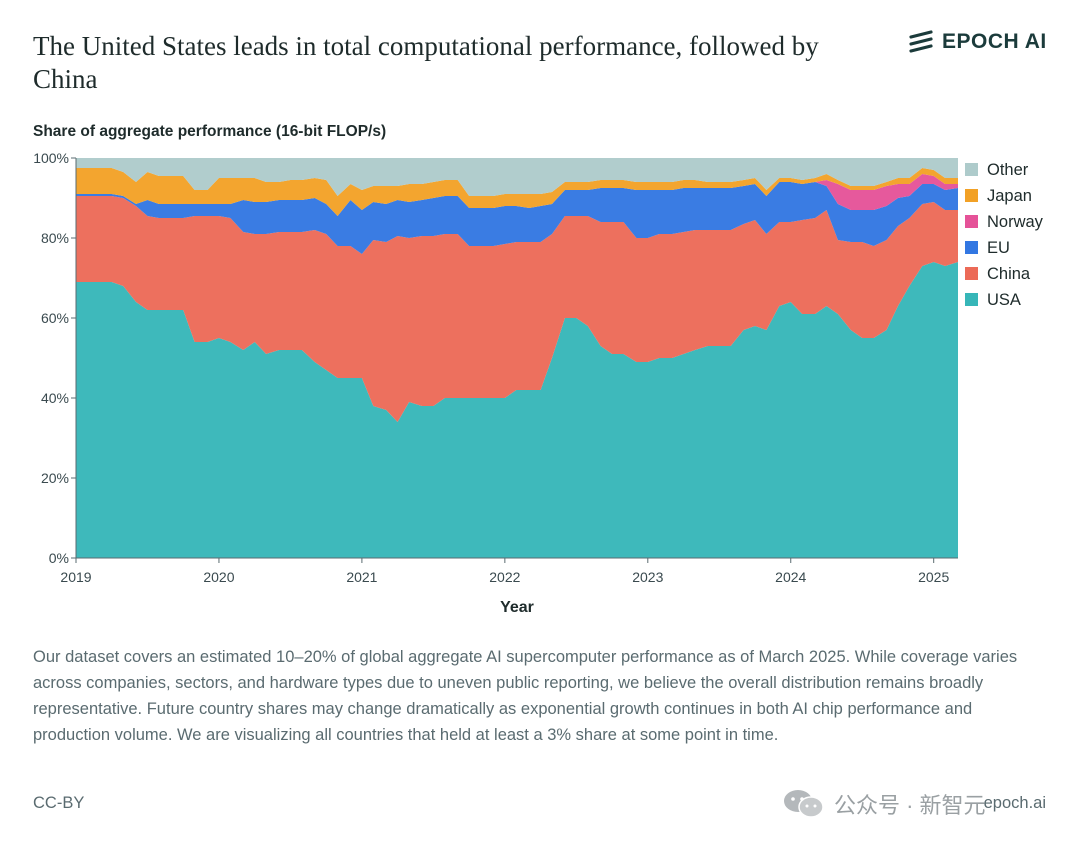 This screenshot has height=851, width=1080. What do you see at coordinates (790, 577) in the screenshot?
I see `x-tick-label: 2024` at bounding box center [790, 577].